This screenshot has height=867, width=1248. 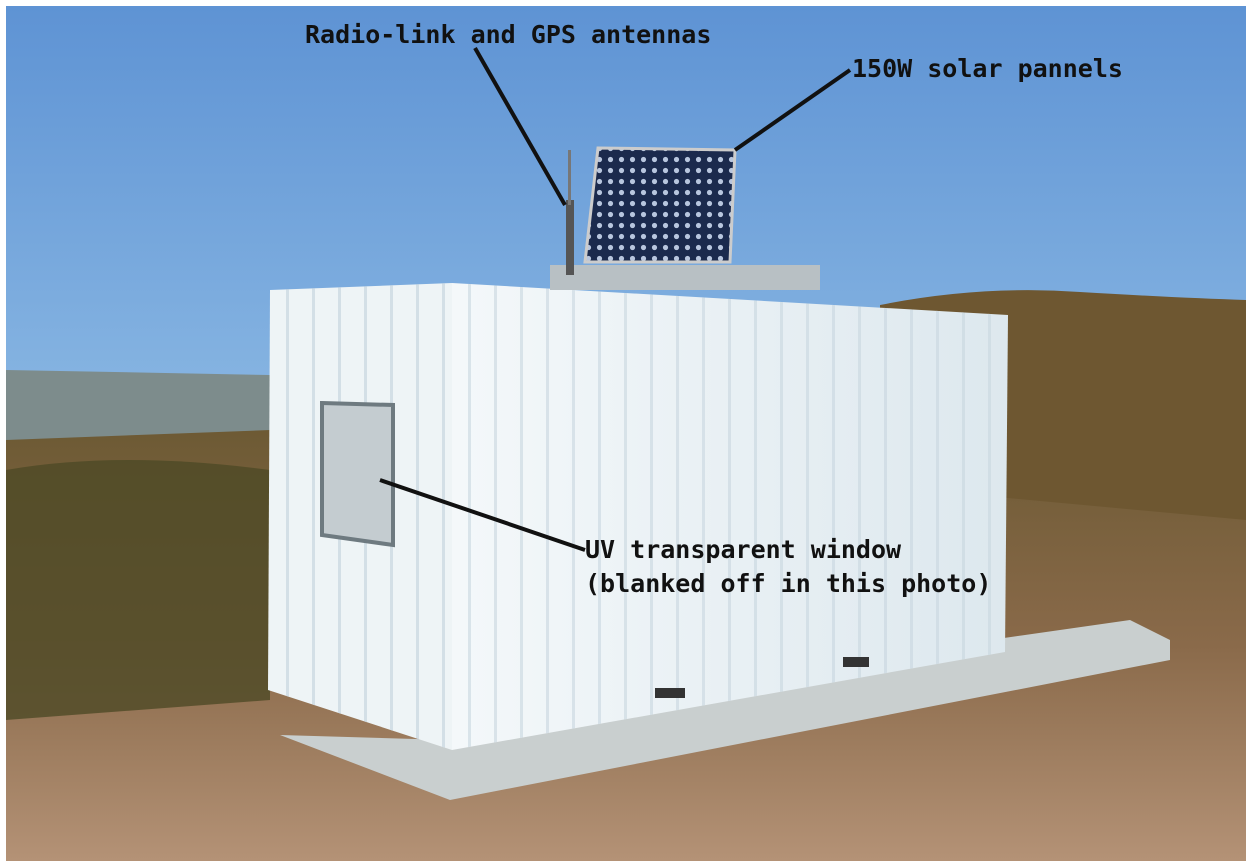 What do you see at coordinates (987, 68) in the screenshot?
I see `annotation: 150W solar pannels` at bounding box center [987, 68].